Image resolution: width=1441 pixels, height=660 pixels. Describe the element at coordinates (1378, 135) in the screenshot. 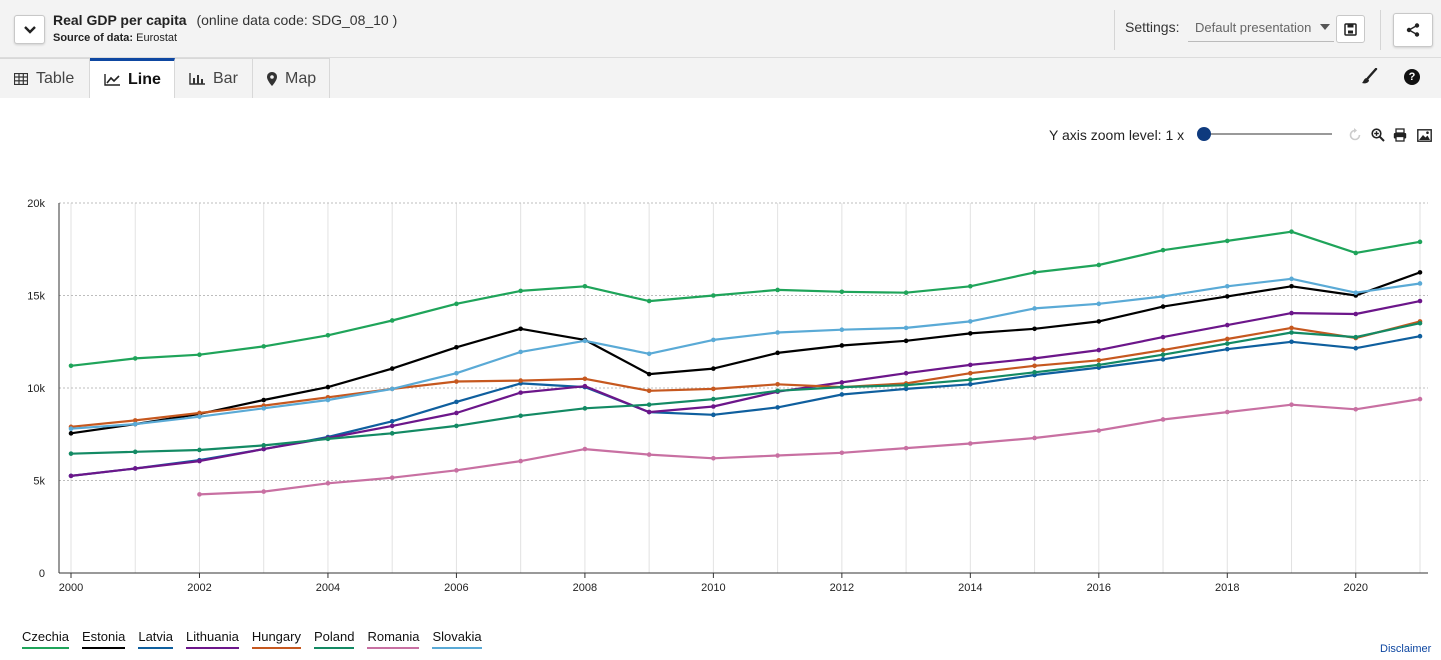

I see `zoom-in-button` at that location.